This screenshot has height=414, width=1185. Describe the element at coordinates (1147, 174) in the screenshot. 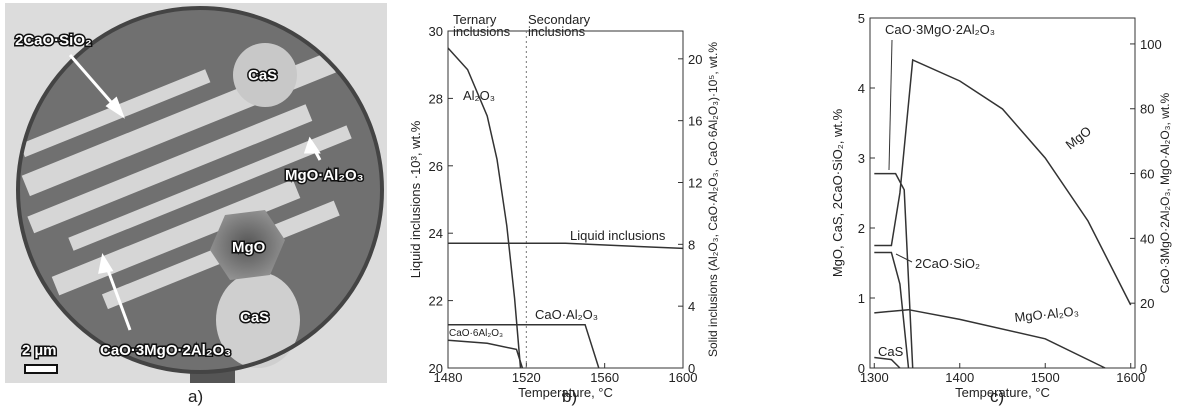

I see `y2-tick-label: 60` at that location.